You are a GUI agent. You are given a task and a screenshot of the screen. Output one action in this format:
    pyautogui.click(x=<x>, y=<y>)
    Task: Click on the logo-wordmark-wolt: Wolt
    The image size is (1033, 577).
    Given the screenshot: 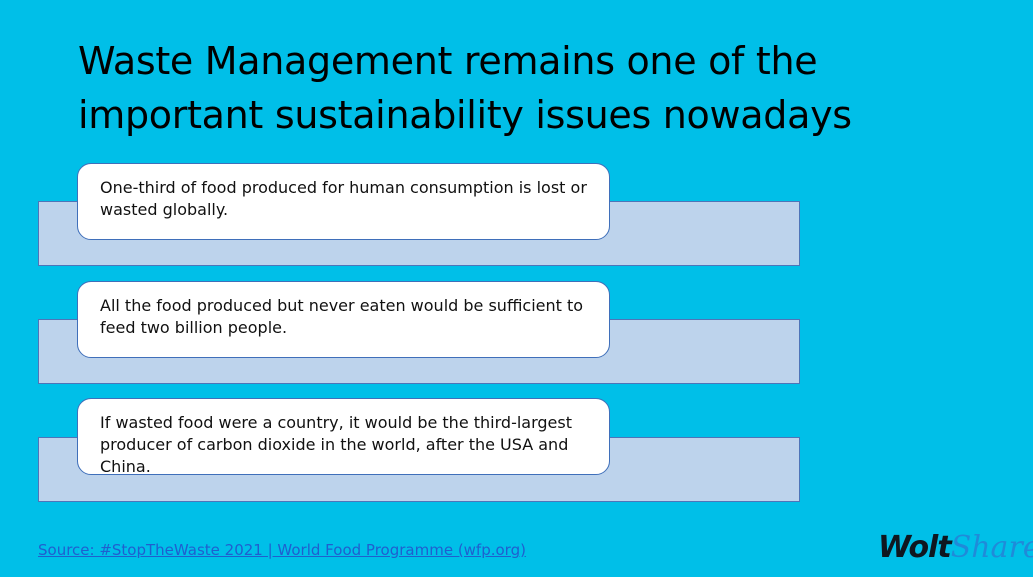 What is the action you would take?
    pyautogui.click(x=915, y=547)
    